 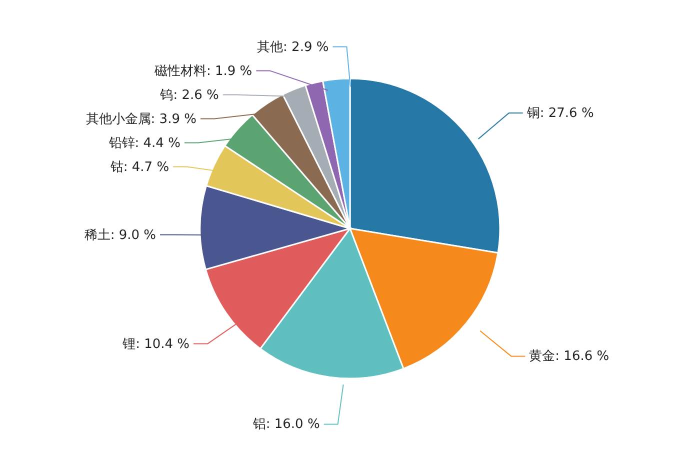 What do you see at coordinates (139, 167) in the screenshot?
I see `slice-label: 钴: 4.7 %` at bounding box center [139, 167].